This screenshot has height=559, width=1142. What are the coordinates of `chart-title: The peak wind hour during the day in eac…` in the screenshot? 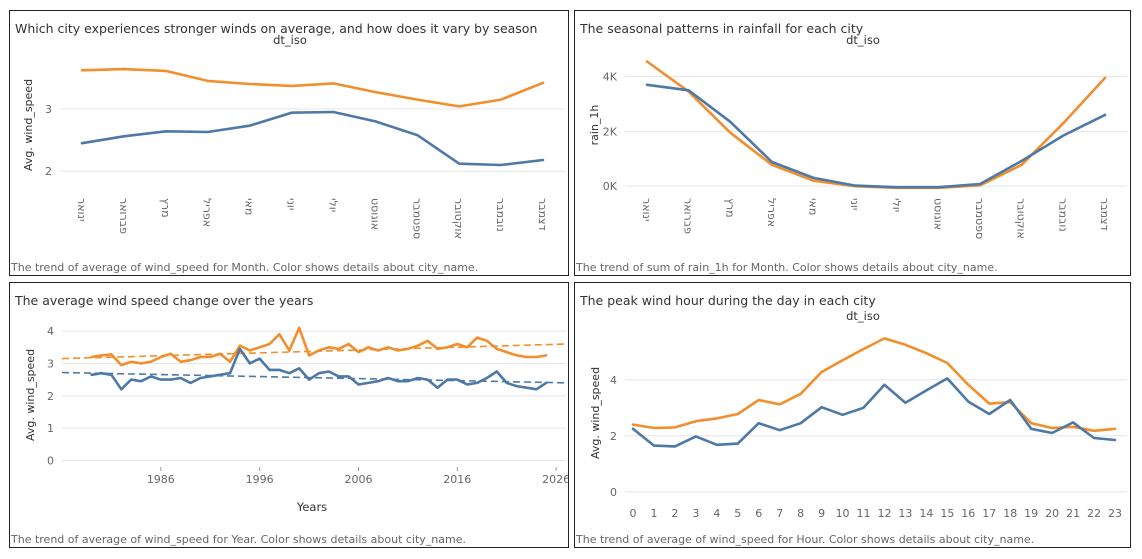 It's located at (728, 300).